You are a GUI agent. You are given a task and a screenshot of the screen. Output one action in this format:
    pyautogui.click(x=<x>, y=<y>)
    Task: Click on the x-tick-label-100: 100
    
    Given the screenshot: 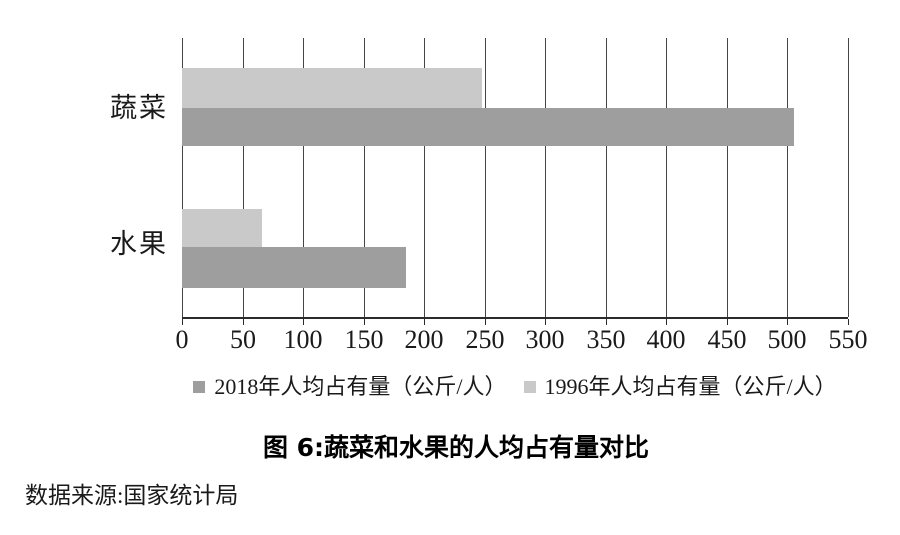 What is the action you would take?
    pyautogui.click(x=303, y=339)
    